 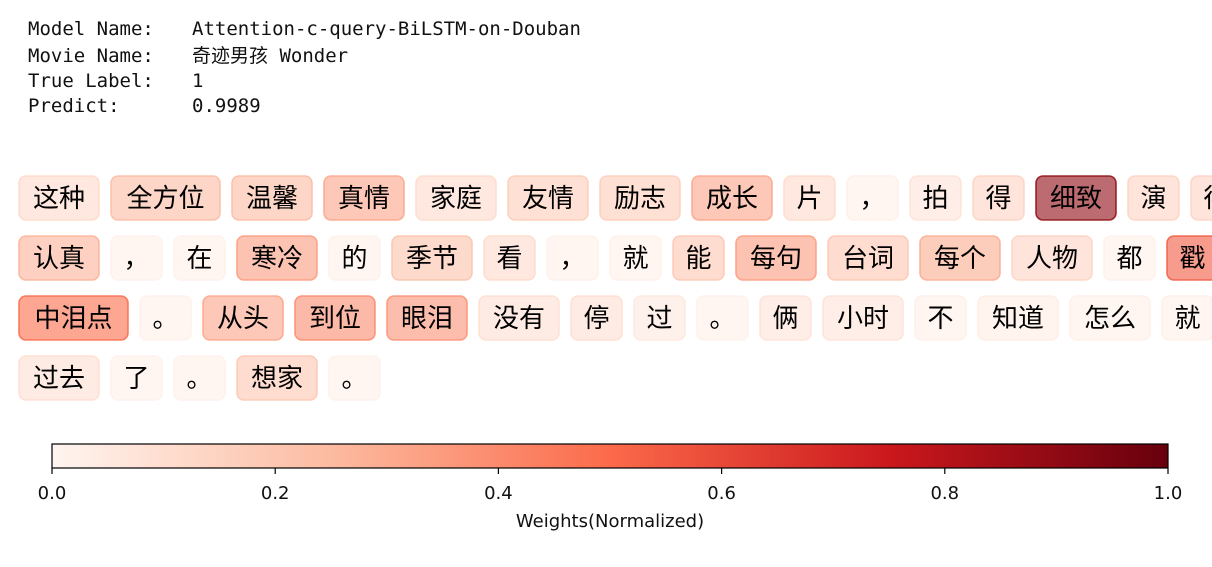 I want to click on token-text: 演, so click(x=1153, y=199).